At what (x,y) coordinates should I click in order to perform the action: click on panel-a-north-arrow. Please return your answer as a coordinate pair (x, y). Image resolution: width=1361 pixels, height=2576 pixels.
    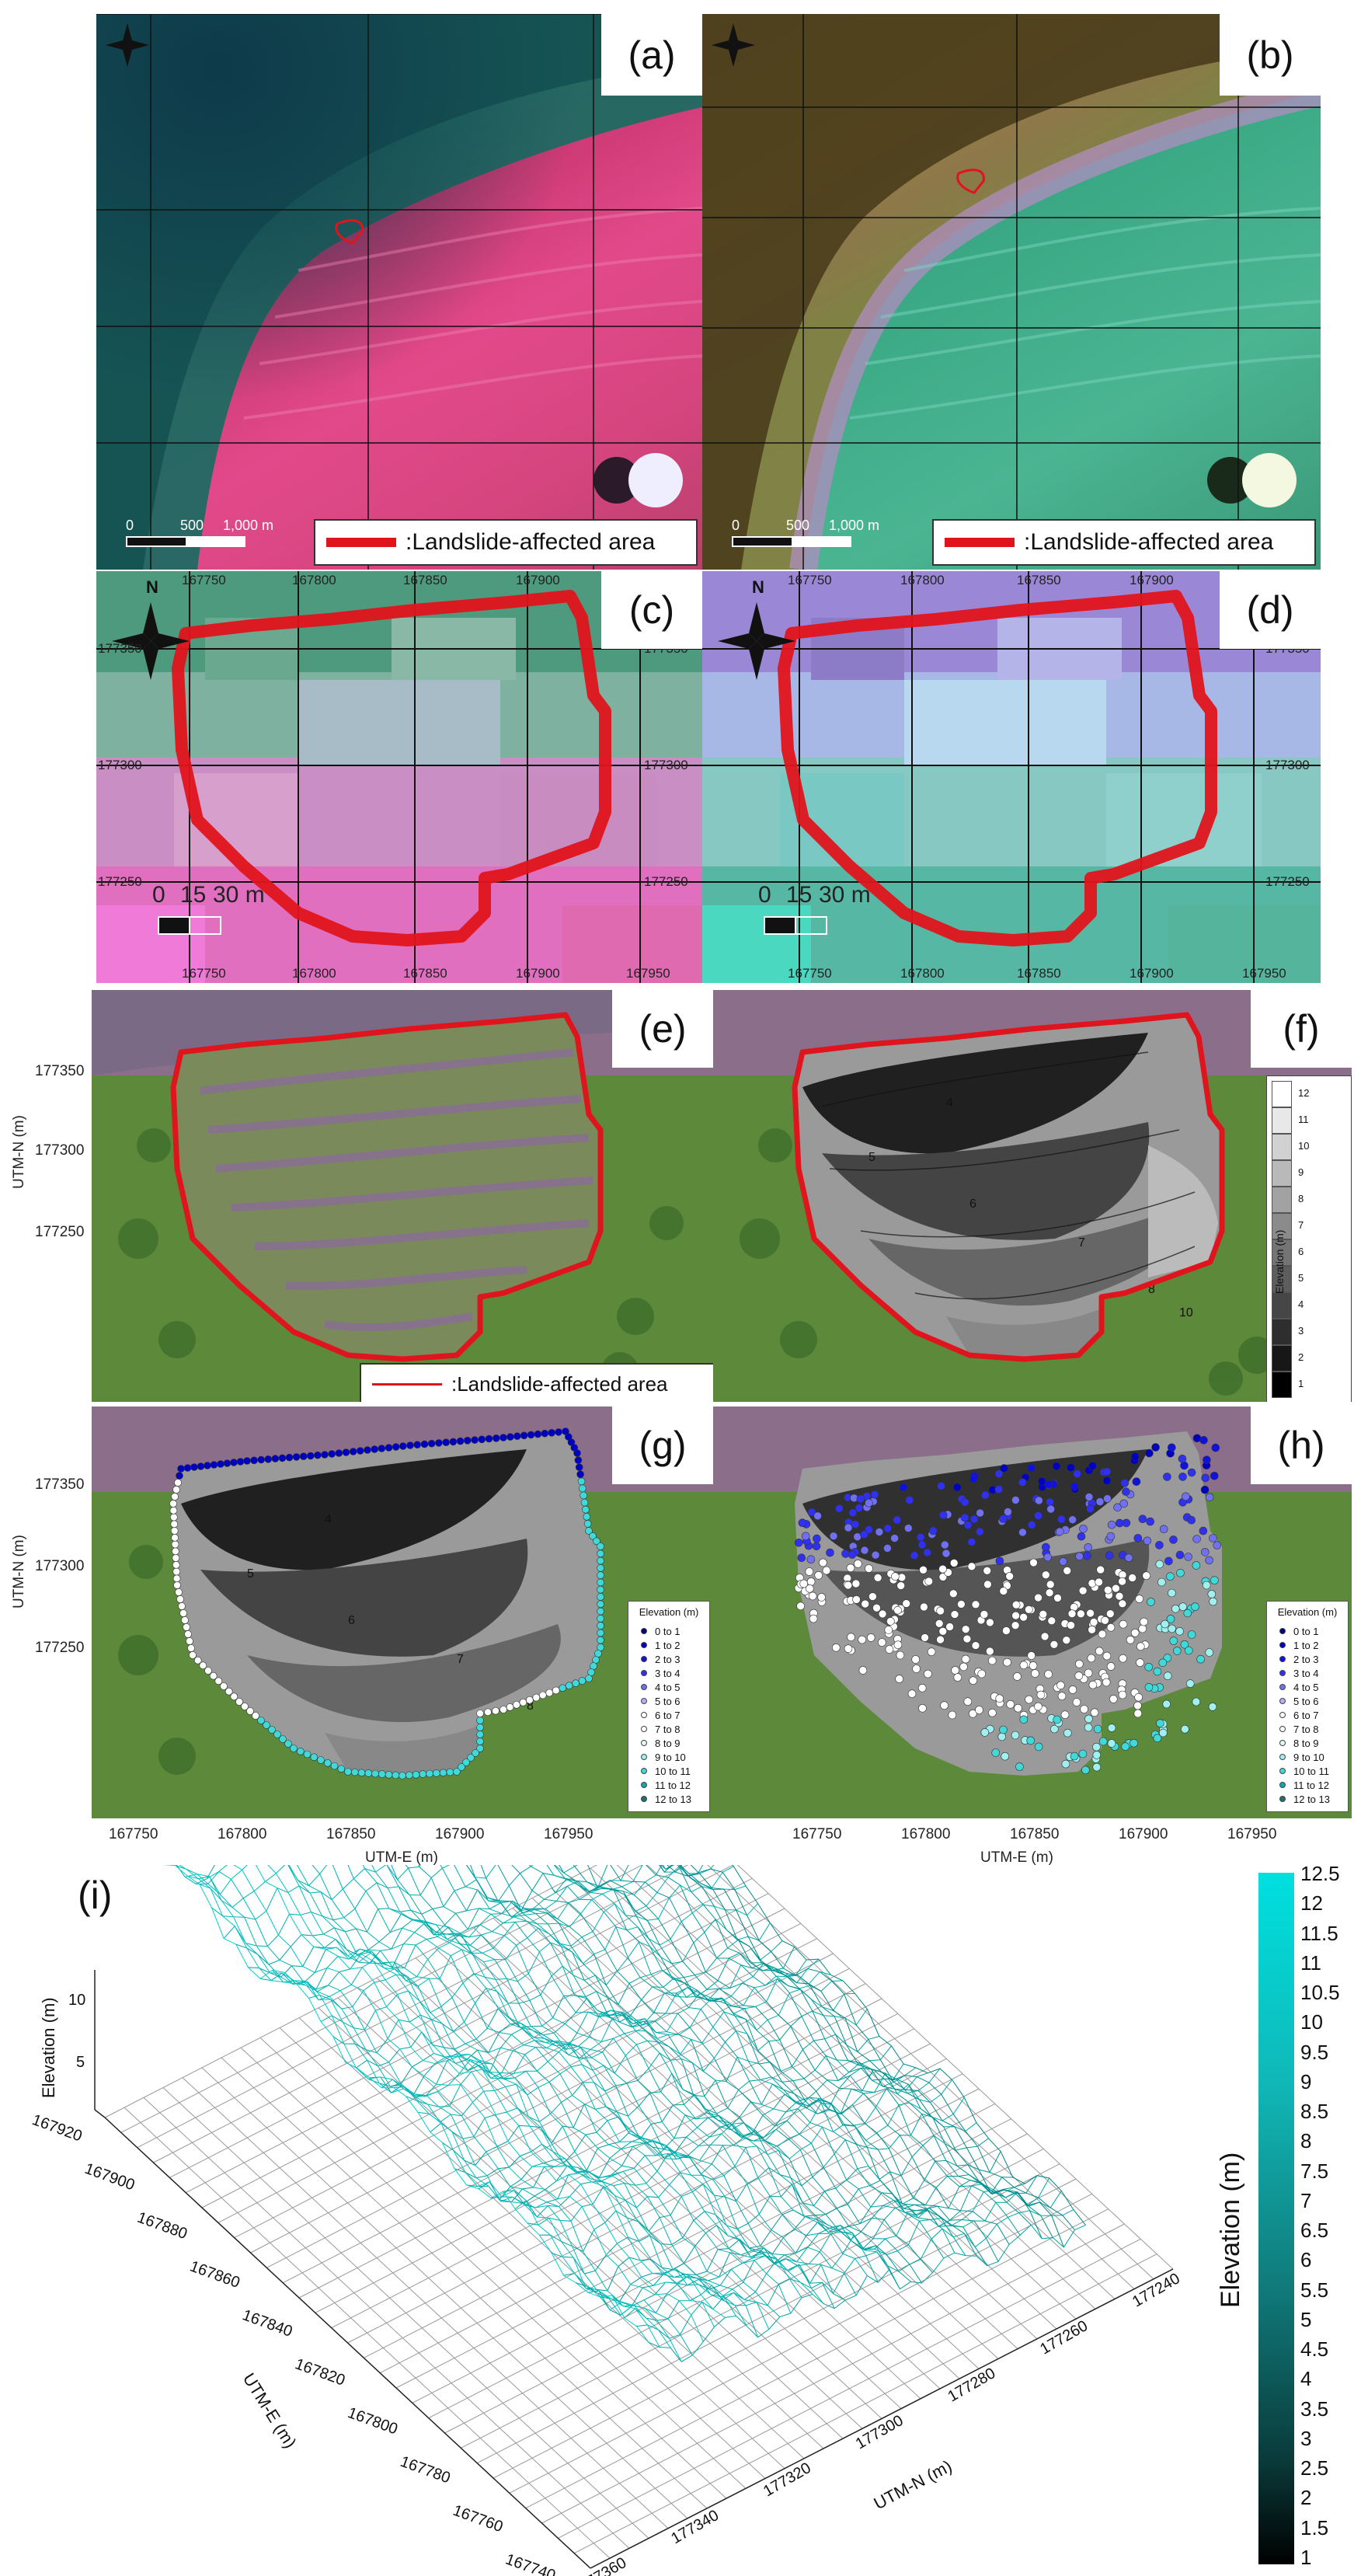
    Looking at the image, I should click on (127, 45).